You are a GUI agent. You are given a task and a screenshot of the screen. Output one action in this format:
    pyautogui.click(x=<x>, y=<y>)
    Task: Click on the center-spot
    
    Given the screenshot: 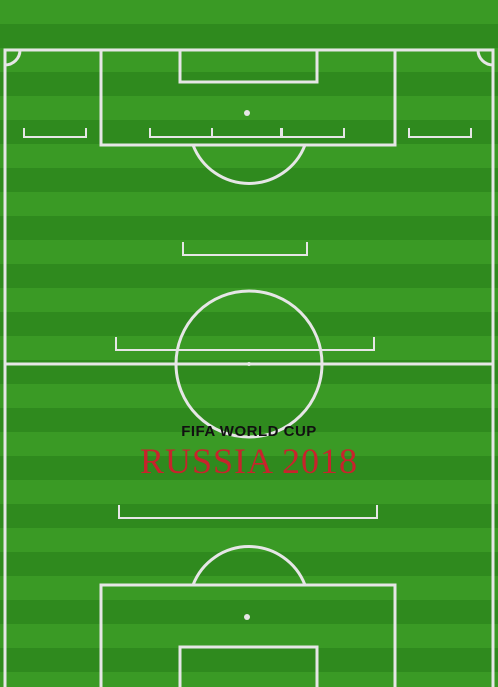 What is the action you would take?
    pyautogui.click(x=249, y=364)
    